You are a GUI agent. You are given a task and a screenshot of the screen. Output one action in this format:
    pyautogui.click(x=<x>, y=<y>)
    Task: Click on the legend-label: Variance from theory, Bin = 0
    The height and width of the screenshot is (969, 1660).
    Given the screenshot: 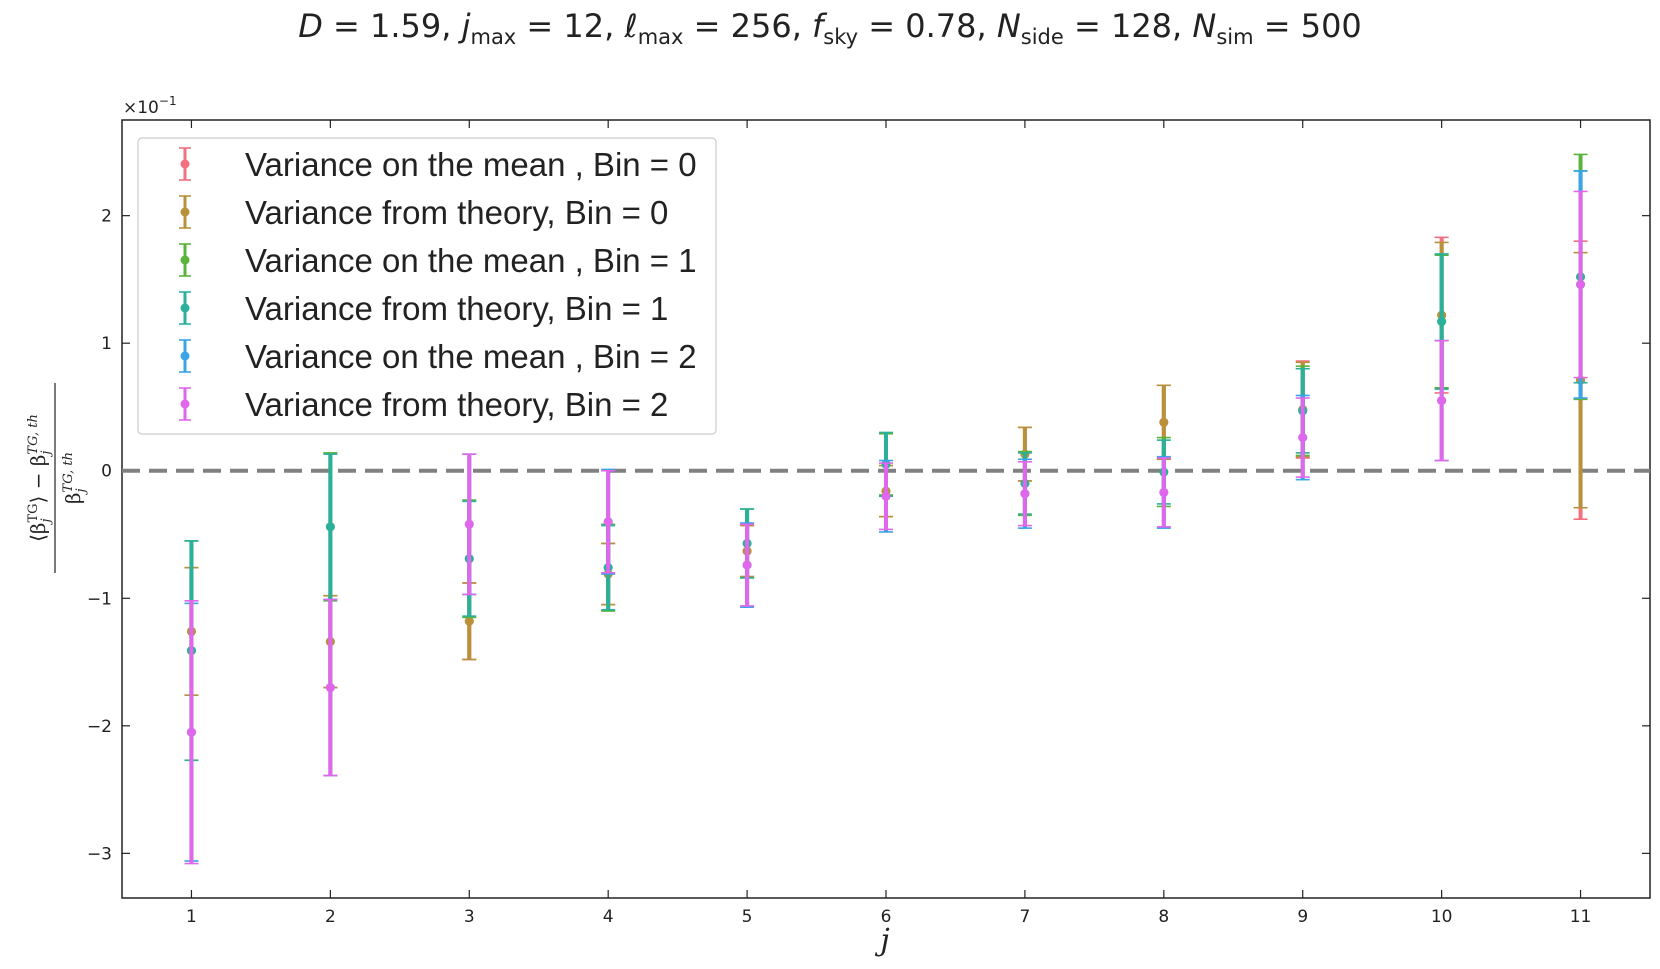 What is the action you would take?
    pyautogui.click(x=456, y=212)
    